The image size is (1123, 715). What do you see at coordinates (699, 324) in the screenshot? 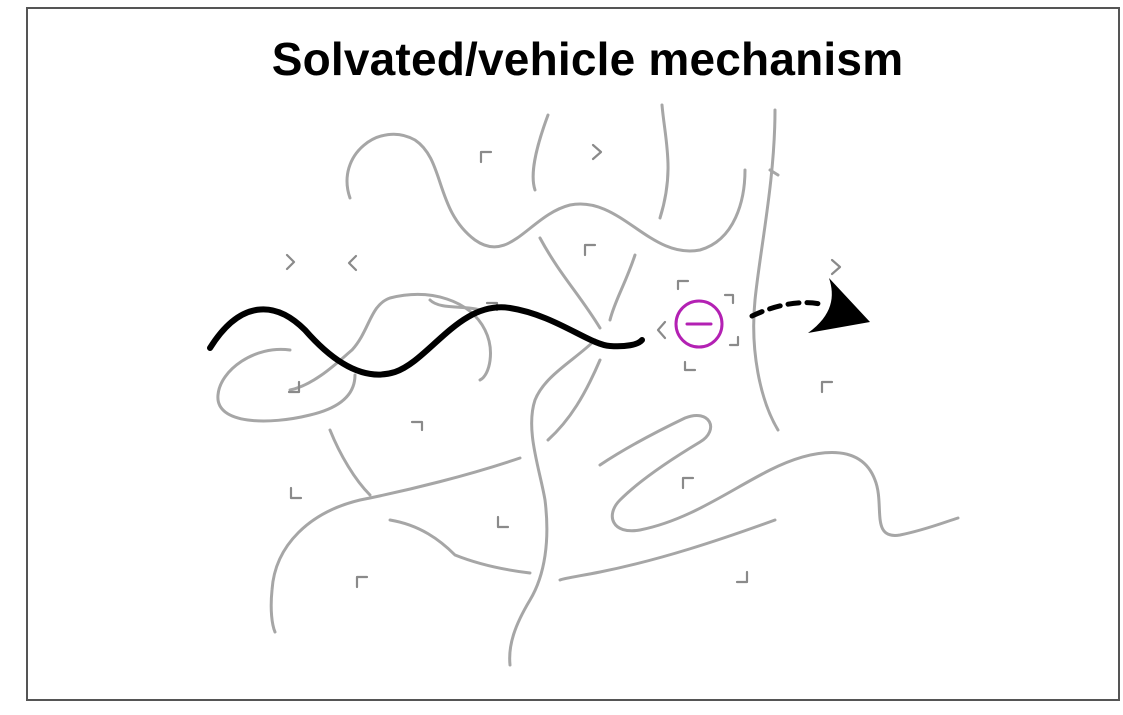
I see `anion-minus-icon` at bounding box center [699, 324].